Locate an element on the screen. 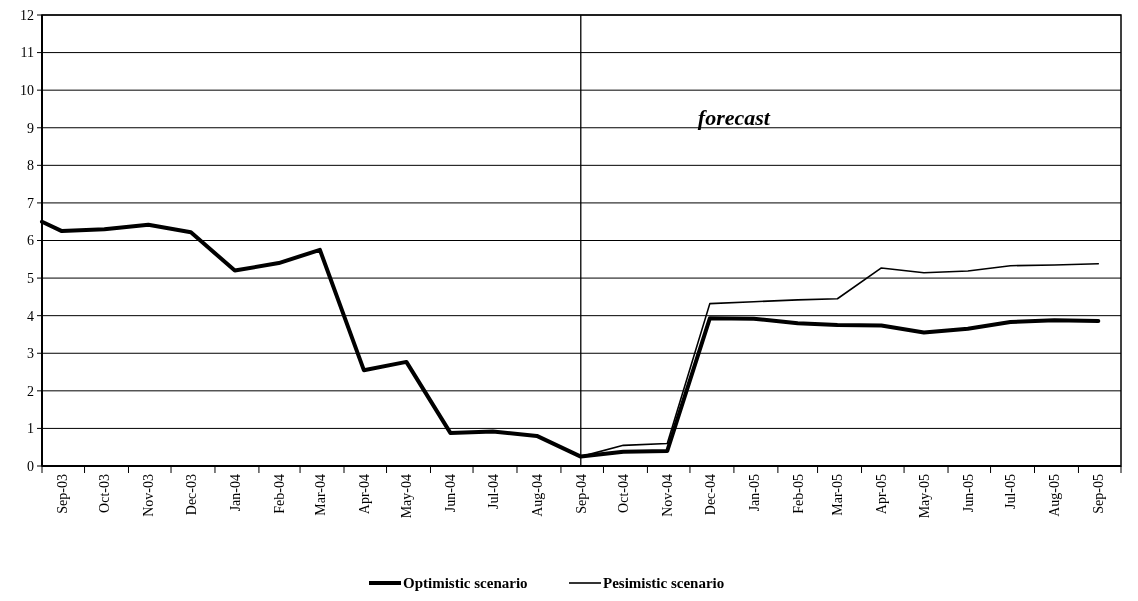 The width and height of the screenshot is (1138, 601). y-tick-label: 5 is located at coordinates (30, 278).